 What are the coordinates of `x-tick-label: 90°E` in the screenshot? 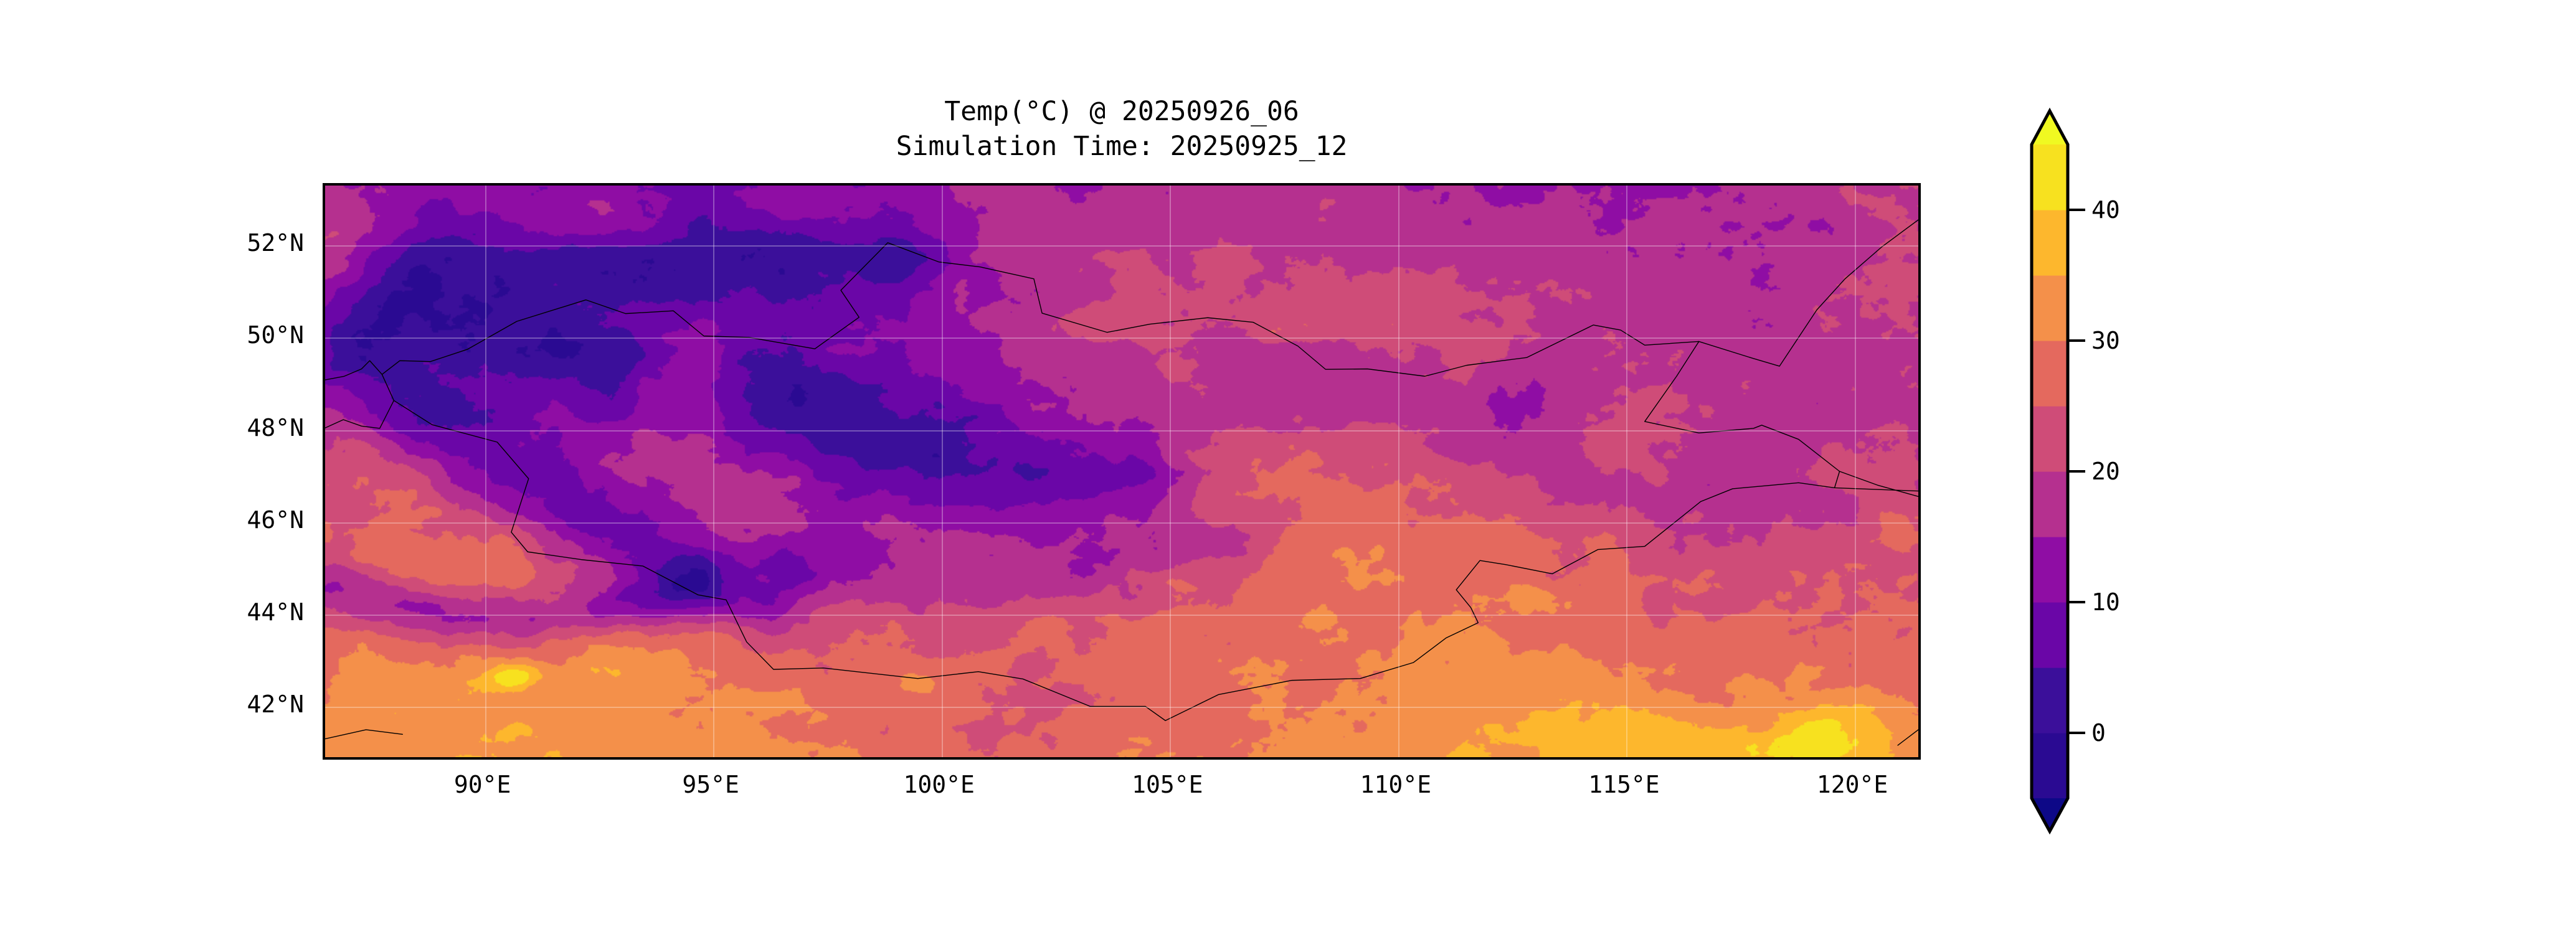 It's located at (482, 784).